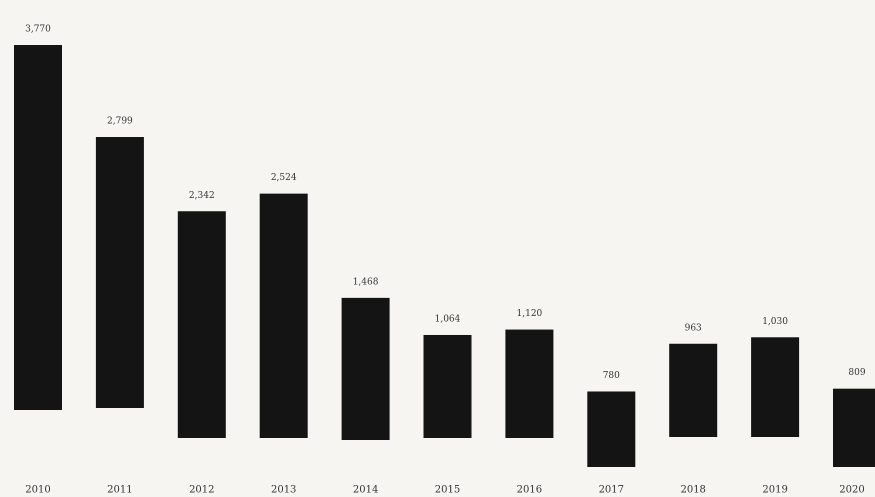 This screenshot has width=875, height=497. Describe the element at coordinates (120, 122) in the screenshot. I see `value-label: 2,799` at that location.